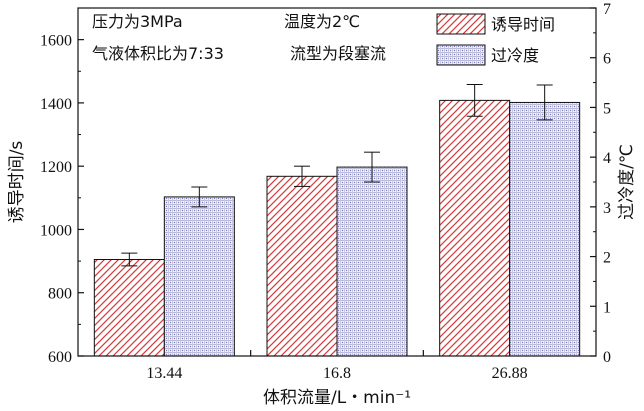 Image resolution: width=644 pixels, height=411 pixels. Describe the element at coordinates (607, 258) in the screenshot. I see `y2-axis-tick-label: 2` at that location.